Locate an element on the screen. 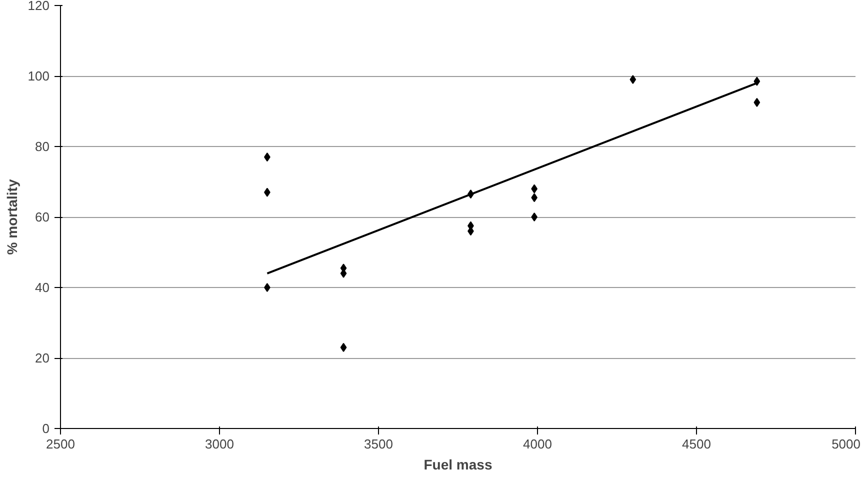 The width and height of the screenshot is (863, 478). y-axis-title: % mortality is located at coordinates (12, 217).